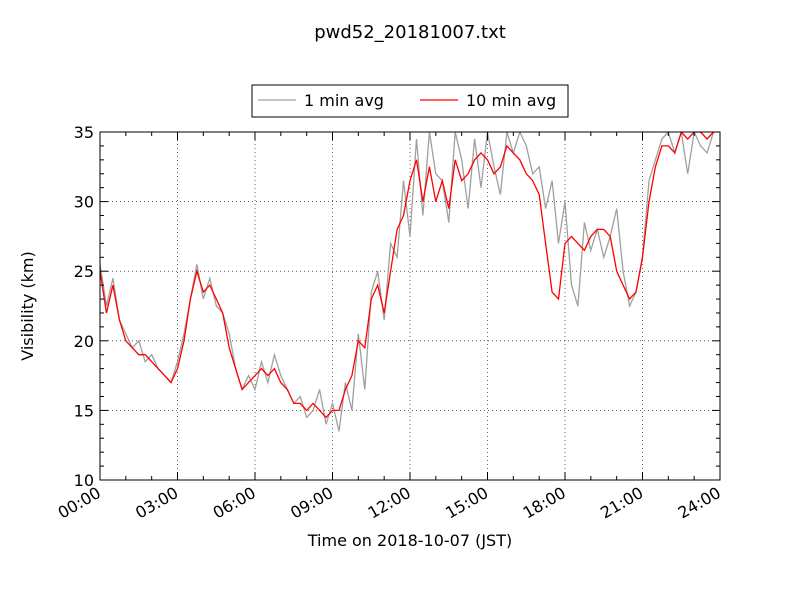 The width and height of the screenshot is (800, 600). I want to click on y-tick-label: 10, so click(84, 480).